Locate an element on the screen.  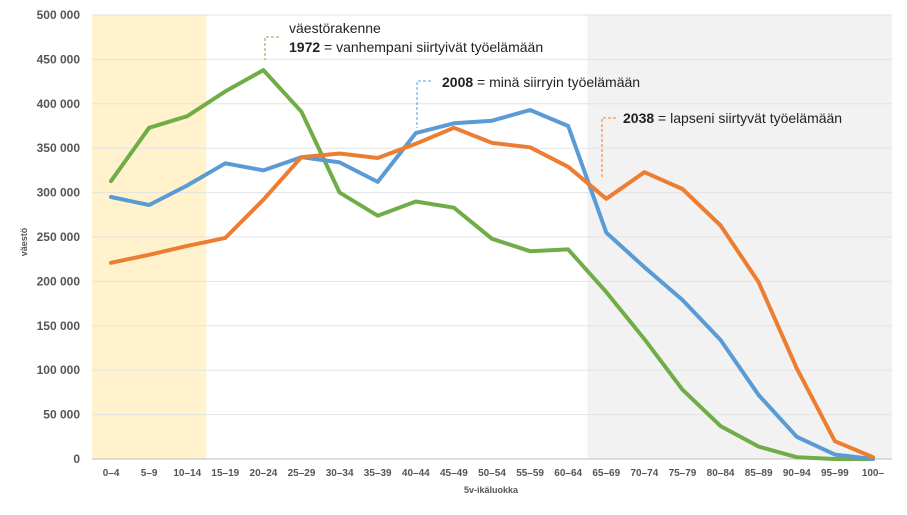
x-tick-label: 90–94 is located at coordinates (797, 473).